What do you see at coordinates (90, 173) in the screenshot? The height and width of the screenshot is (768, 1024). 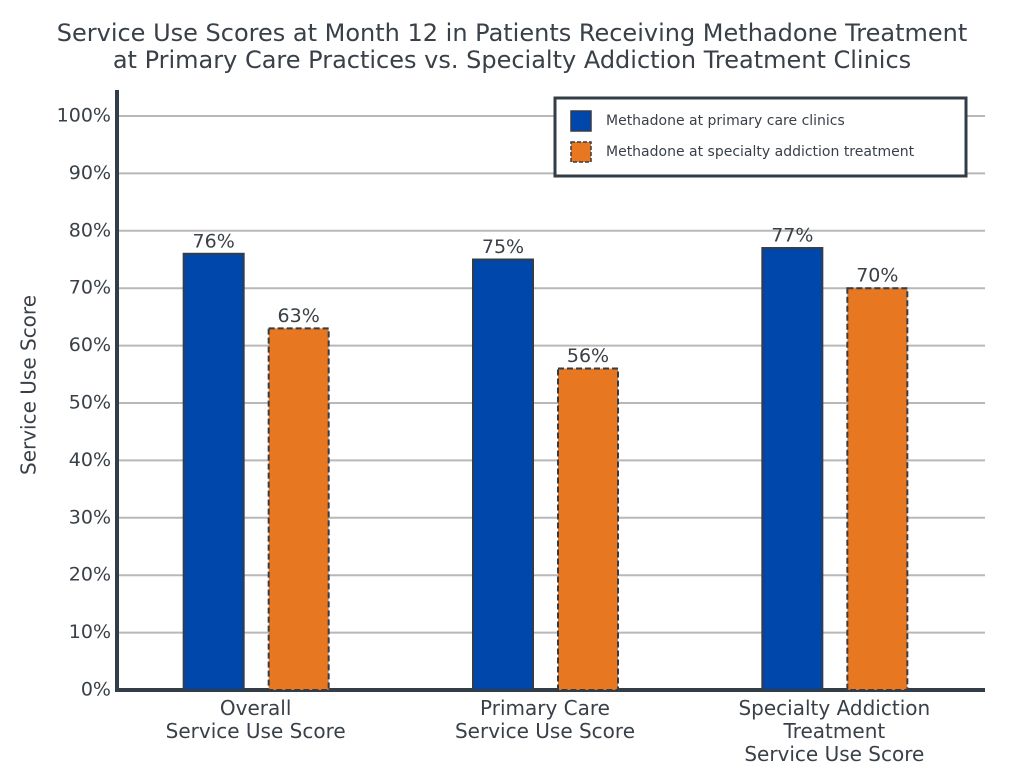 I see `y-tick-label: 90%` at bounding box center [90, 173].